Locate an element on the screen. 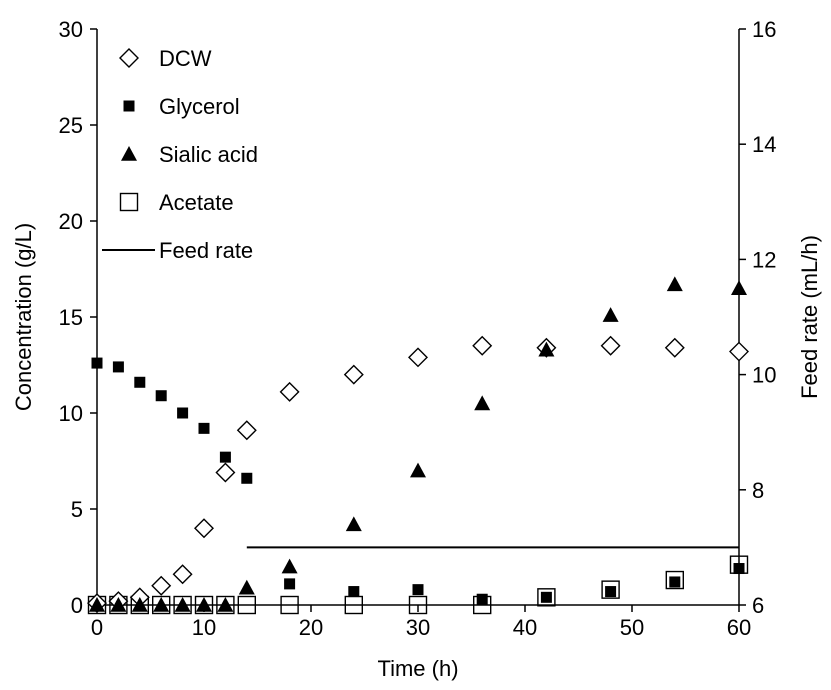 The image size is (831, 690). legend-label: Glycerol is located at coordinates (199, 106).